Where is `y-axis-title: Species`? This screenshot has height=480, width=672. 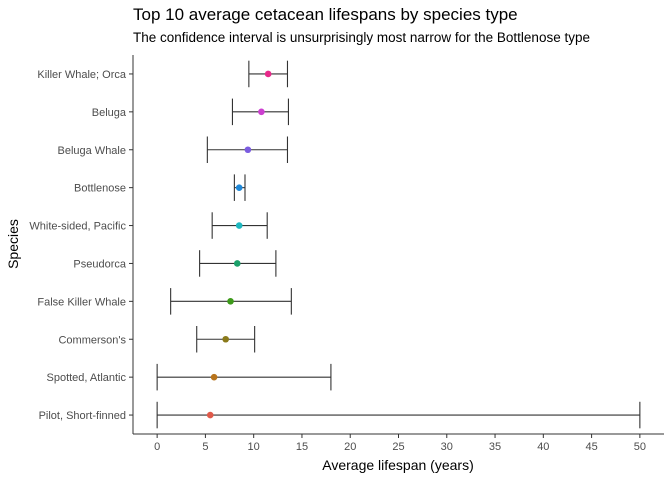
y-axis-title: Species is located at coordinates (13, 244).